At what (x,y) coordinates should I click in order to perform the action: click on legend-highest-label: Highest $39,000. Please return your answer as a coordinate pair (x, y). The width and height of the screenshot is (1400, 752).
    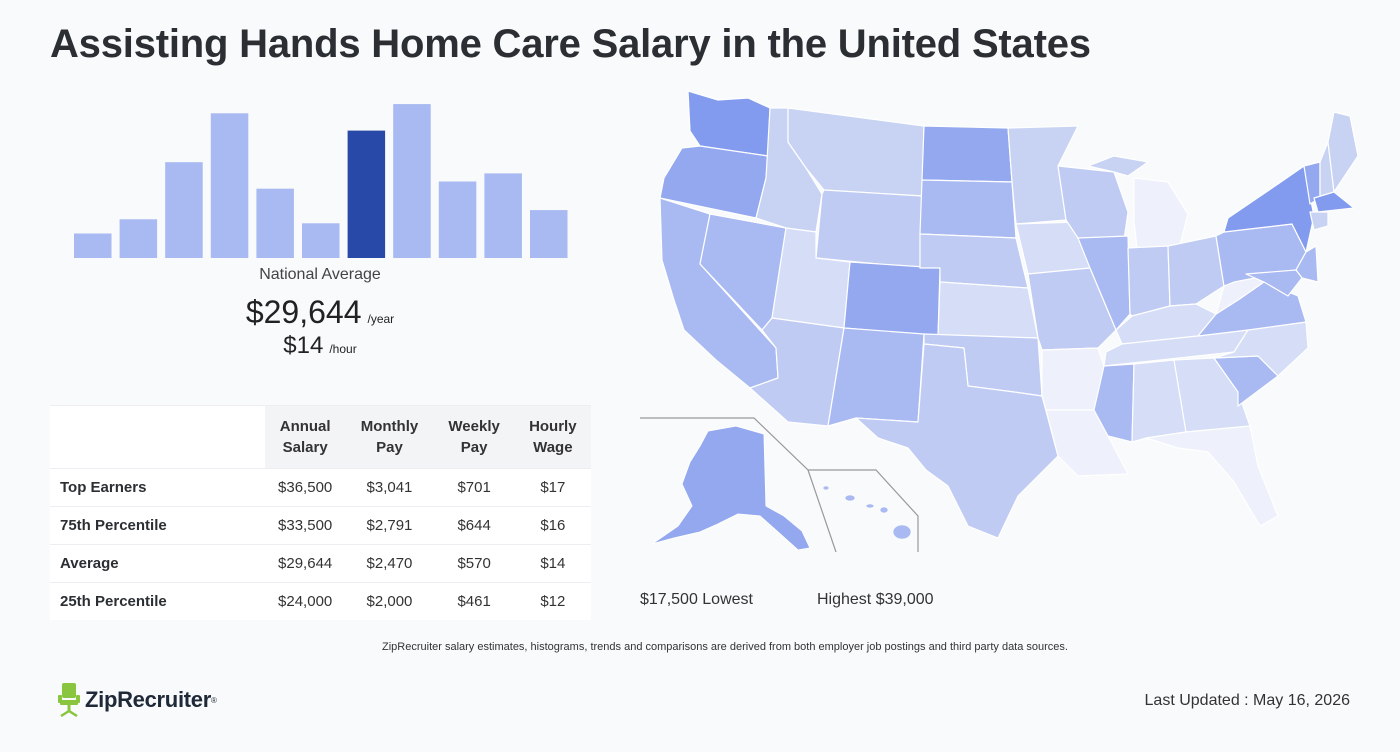
    Looking at the image, I should click on (875, 599).